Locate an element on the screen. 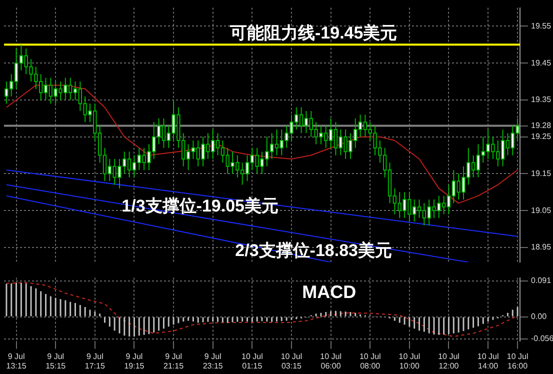 The height and width of the screenshot is (374, 553). x-tick-label: 9 Jul 21:15 is located at coordinates (174, 361).